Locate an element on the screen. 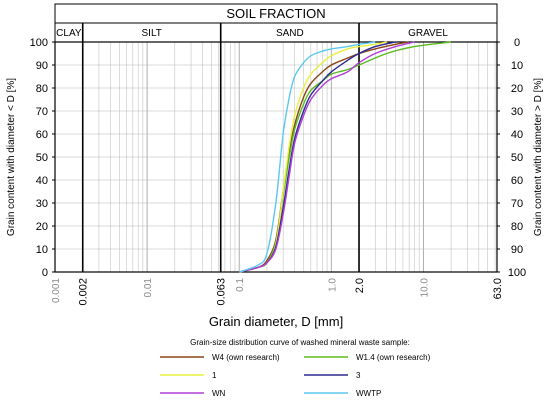 Image resolution: width=550 pixels, height=400 pixels. legend-label-0: W4 (own research) is located at coordinates (246, 357).